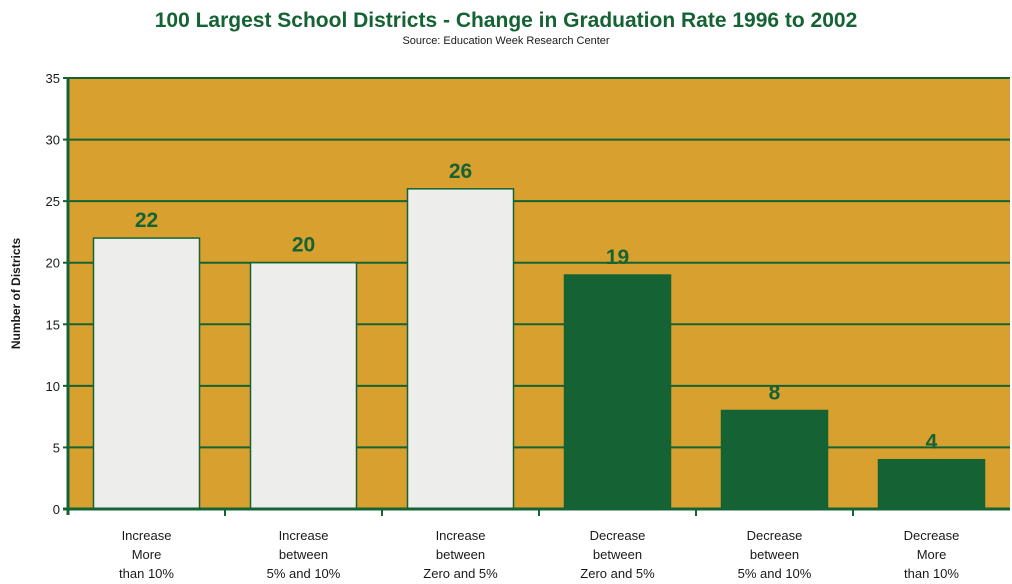  I want to click on data-label: 26, so click(460, 171).